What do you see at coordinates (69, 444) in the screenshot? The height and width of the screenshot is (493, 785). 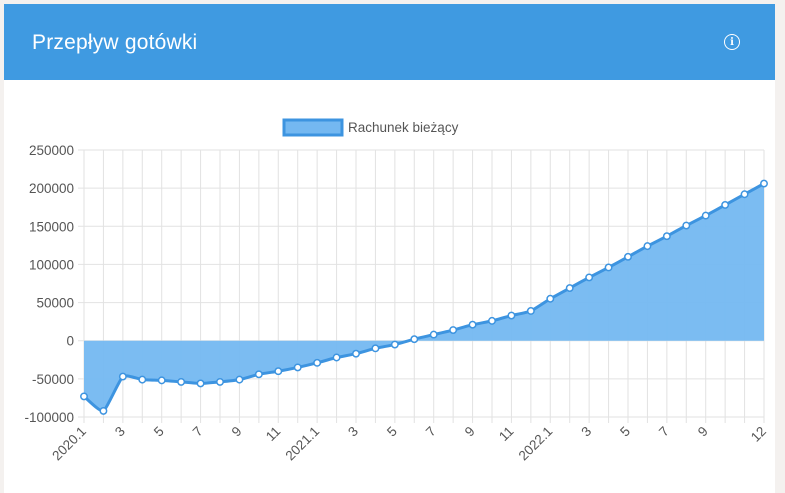 I see `x-tick-label: 2020.1` at bounding box center [69, 444].